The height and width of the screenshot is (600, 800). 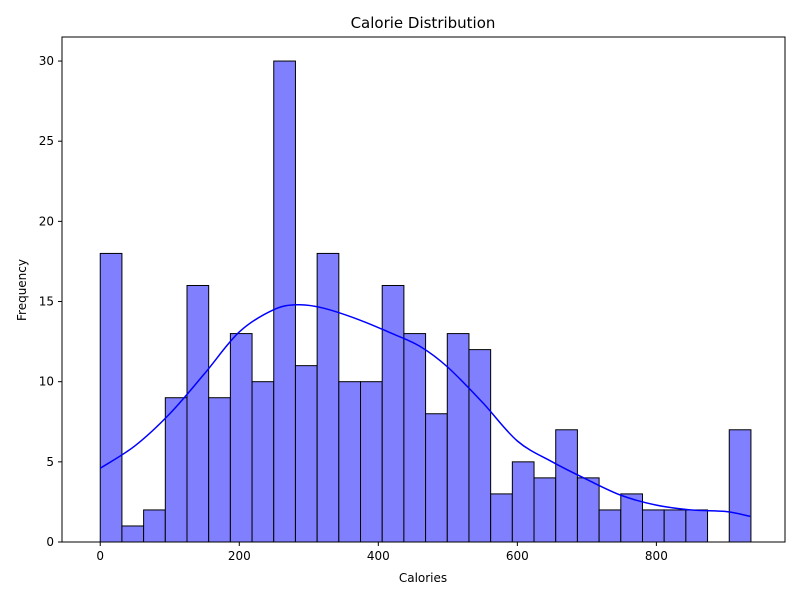 I want to click on x-tick-label: 600, so click(x=517, y=556).